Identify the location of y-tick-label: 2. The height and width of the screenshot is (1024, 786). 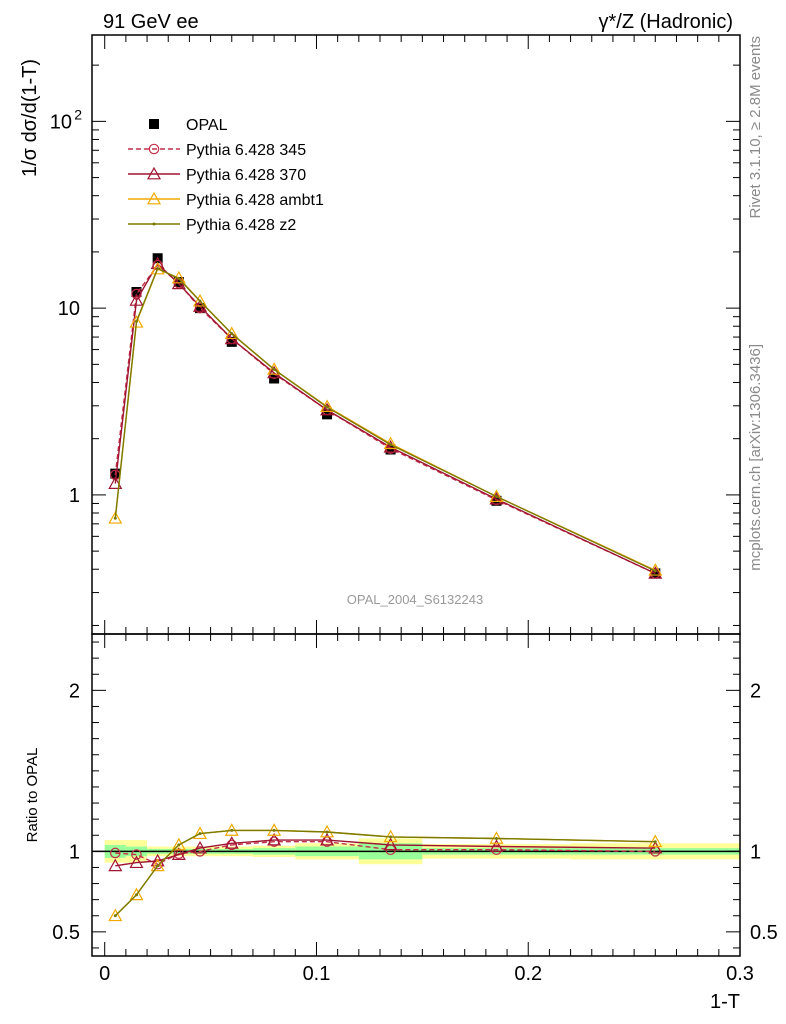
(74, 691).